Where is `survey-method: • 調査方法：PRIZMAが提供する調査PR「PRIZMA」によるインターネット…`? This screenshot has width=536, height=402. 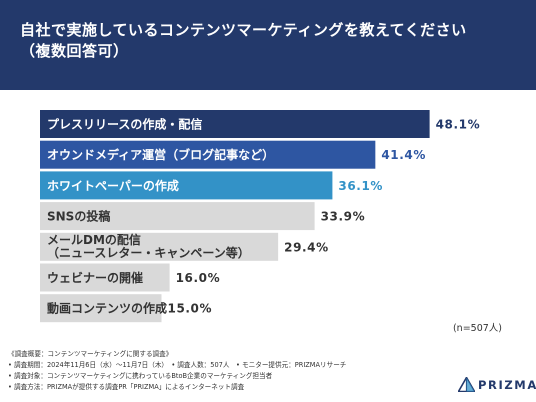
survey-method: • 調査方法：PRIZMAが提供する調査PR「PRIZMA」によるインターネット… is located at coordinates (126, 387).